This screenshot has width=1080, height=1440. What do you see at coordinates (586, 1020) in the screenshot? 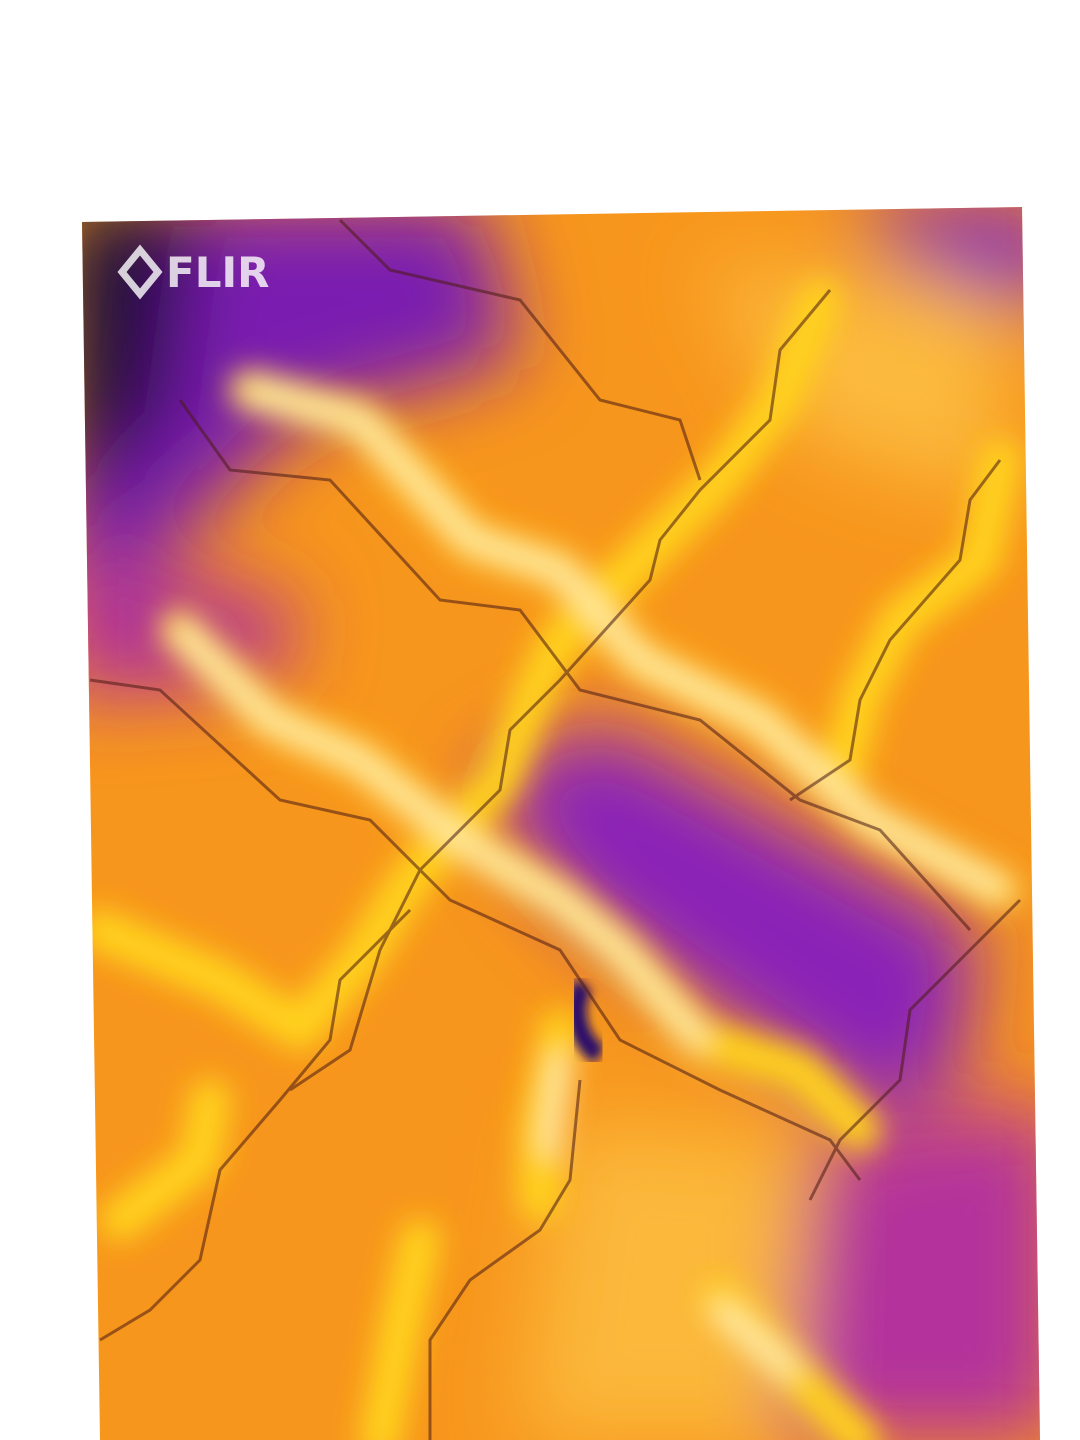
I see `cold-spot` at bounding box center [586, 1020].